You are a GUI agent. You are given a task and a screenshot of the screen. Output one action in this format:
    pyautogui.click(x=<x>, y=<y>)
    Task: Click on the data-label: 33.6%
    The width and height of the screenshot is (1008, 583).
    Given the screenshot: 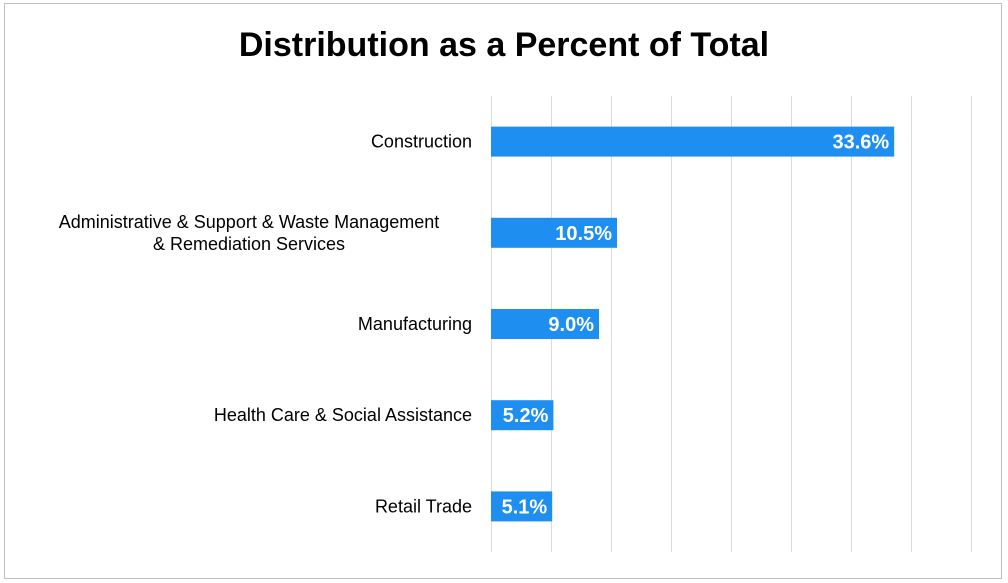 What is the action you would take?
    pyautogui.click(x=860, y=143)
    